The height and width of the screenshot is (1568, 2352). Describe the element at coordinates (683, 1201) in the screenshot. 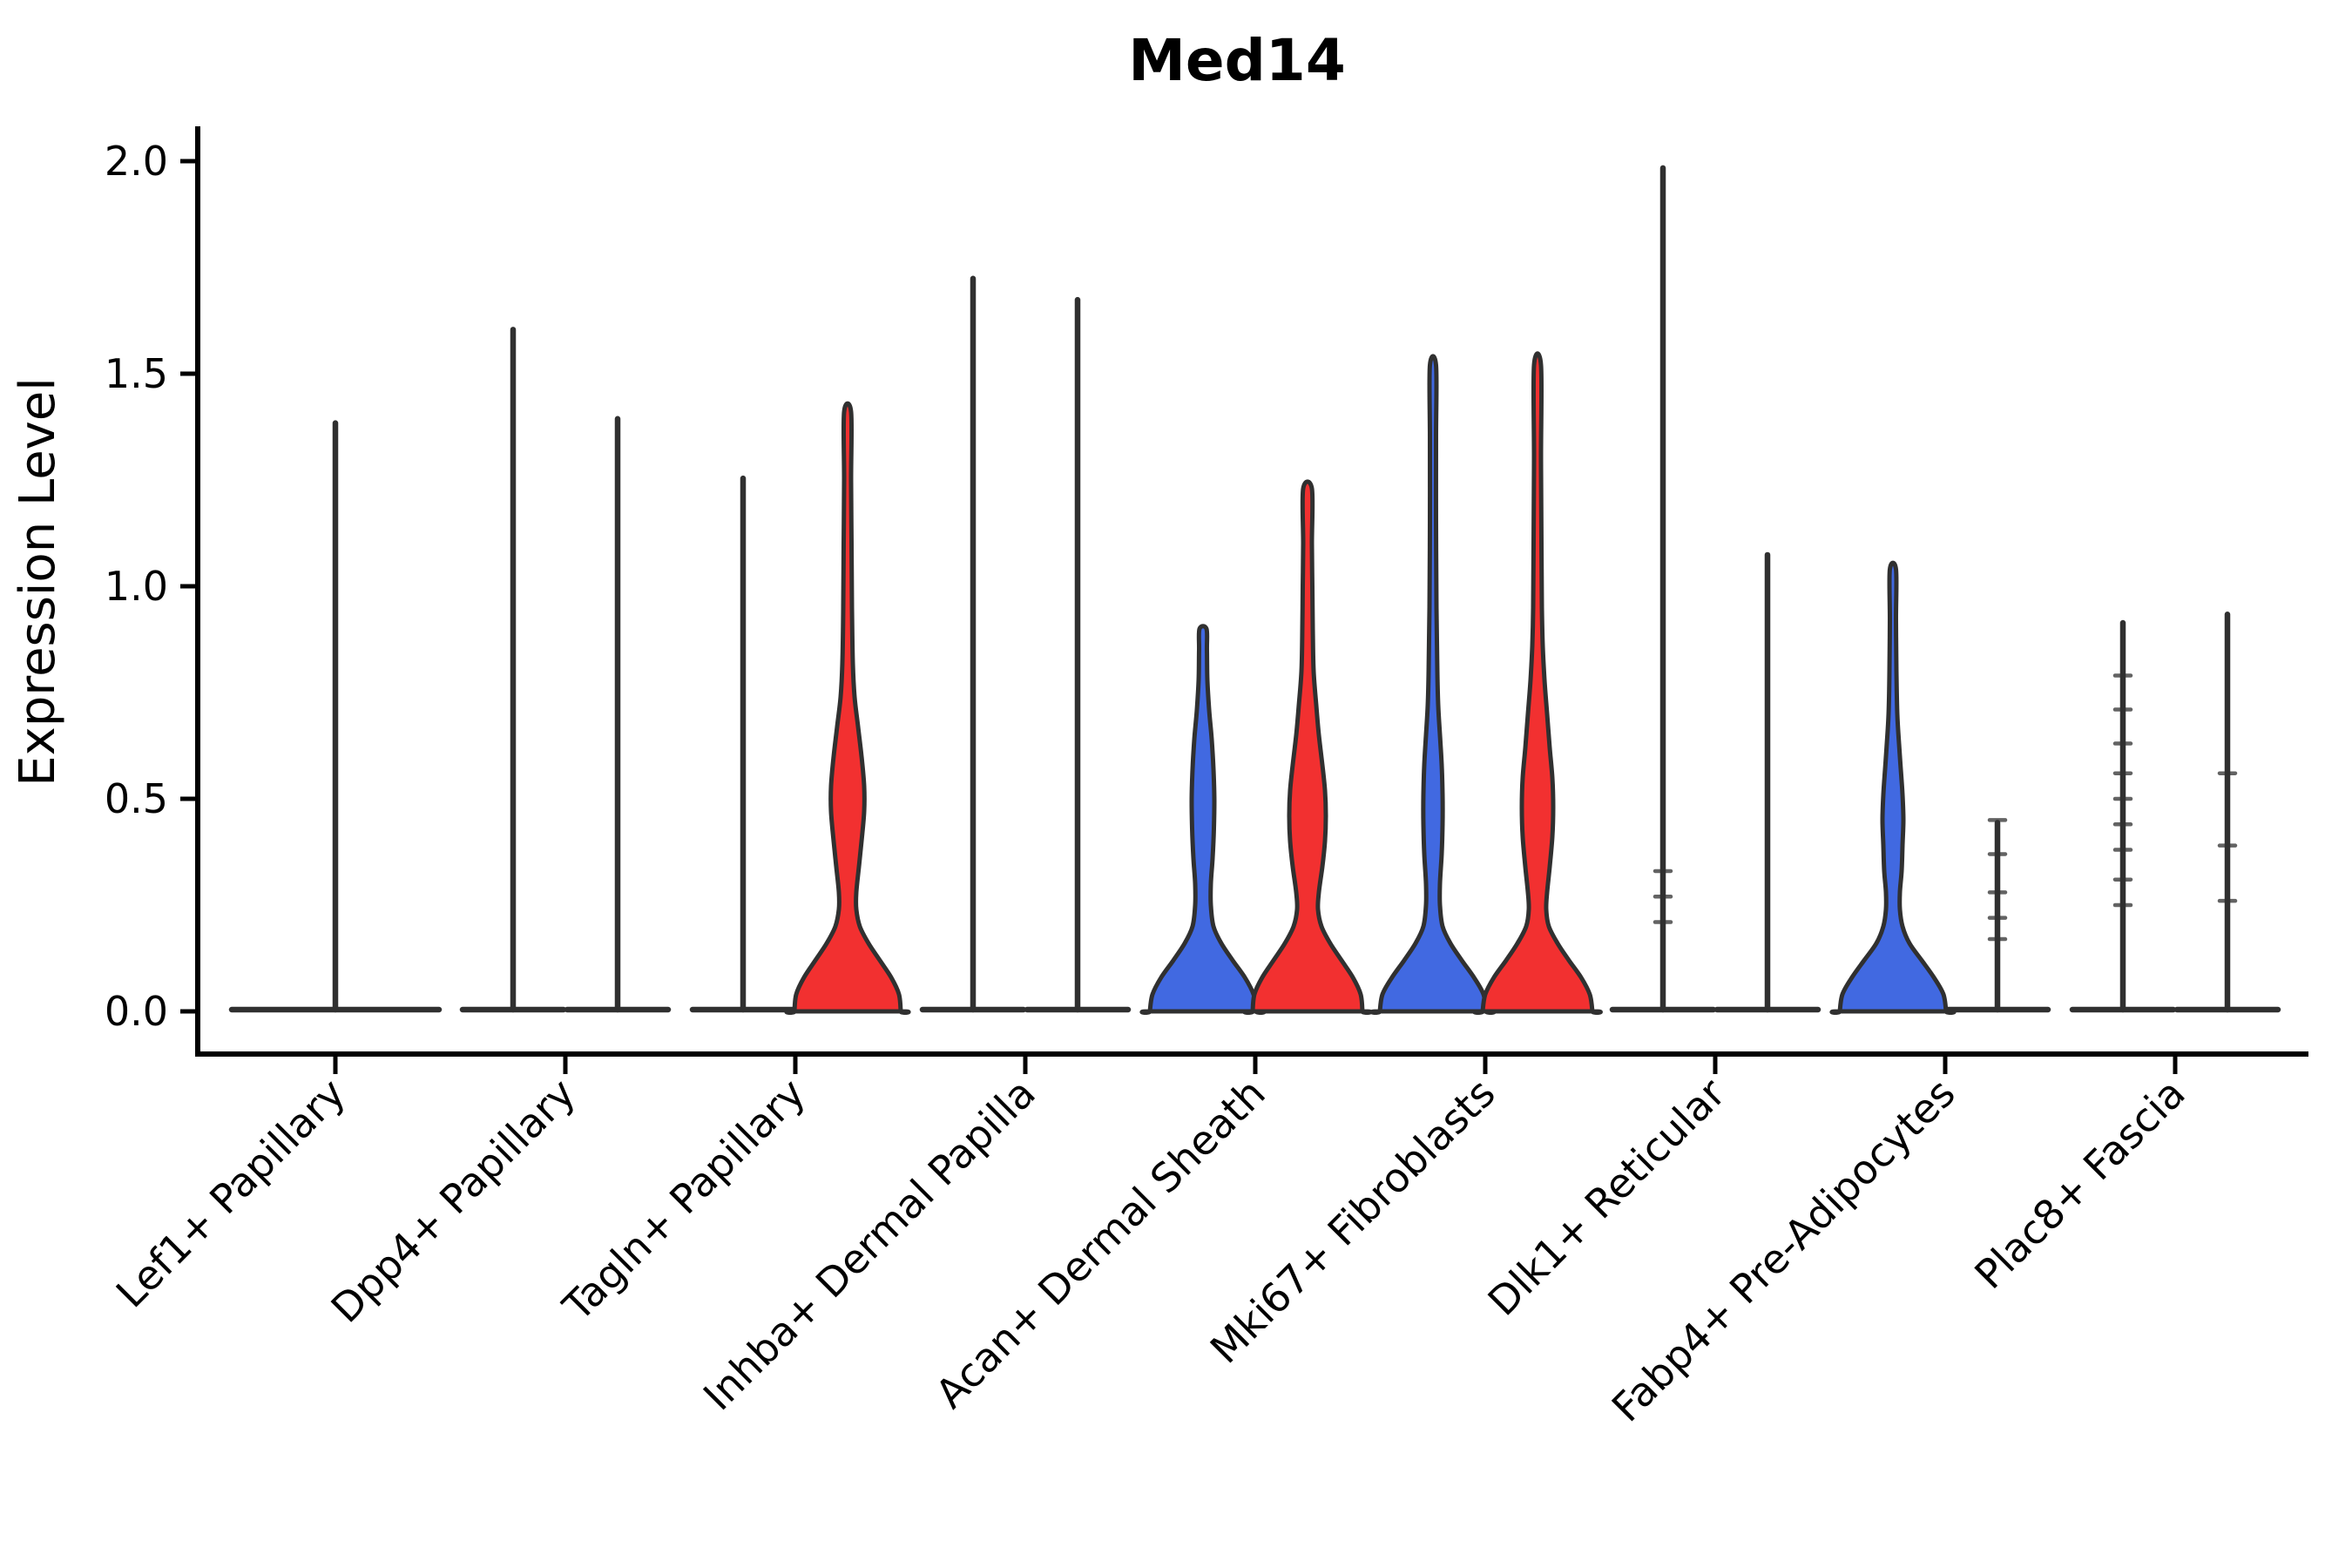

I see `x-category-label: Tagln+ Papillary` at that location.